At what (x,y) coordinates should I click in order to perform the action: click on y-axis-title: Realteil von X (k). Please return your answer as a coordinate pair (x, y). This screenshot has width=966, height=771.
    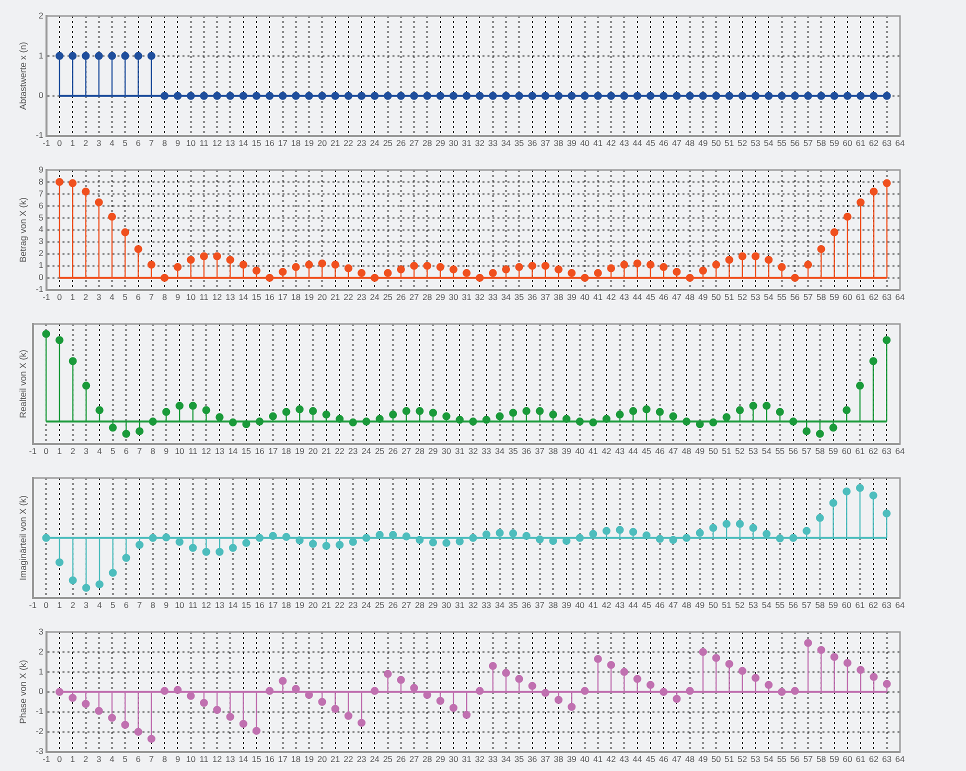
    Looking at the image, I should click on (23, 384).